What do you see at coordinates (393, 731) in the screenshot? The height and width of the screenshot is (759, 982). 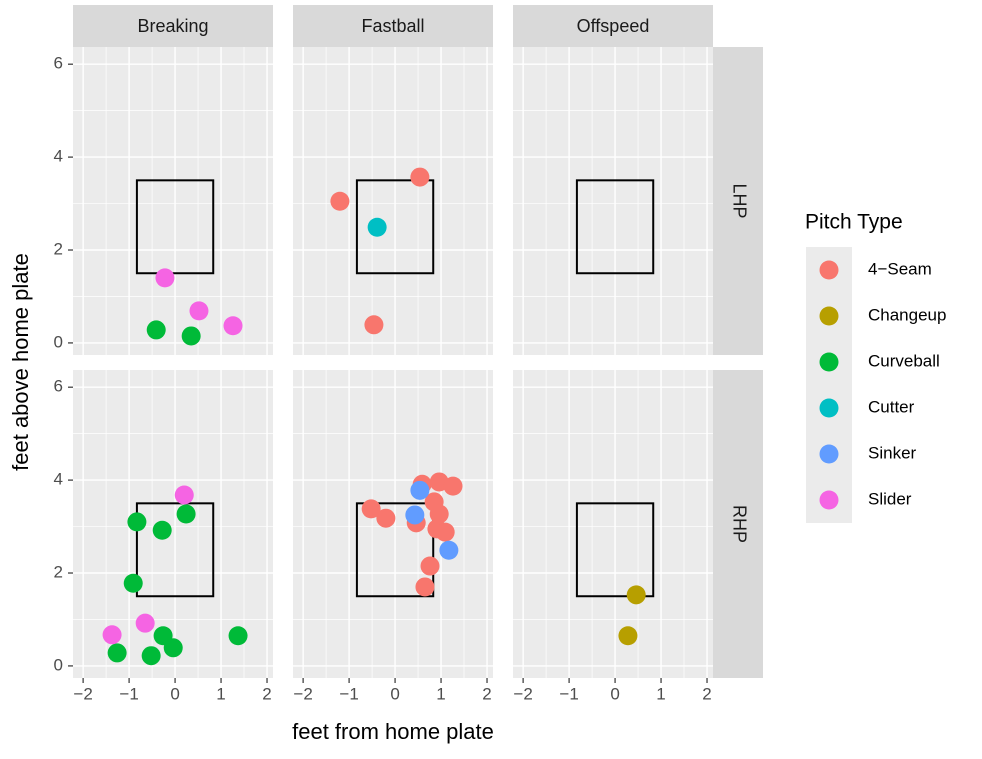 I see `x-axis-title: feet from home plate` at bounding box center [393, 731].